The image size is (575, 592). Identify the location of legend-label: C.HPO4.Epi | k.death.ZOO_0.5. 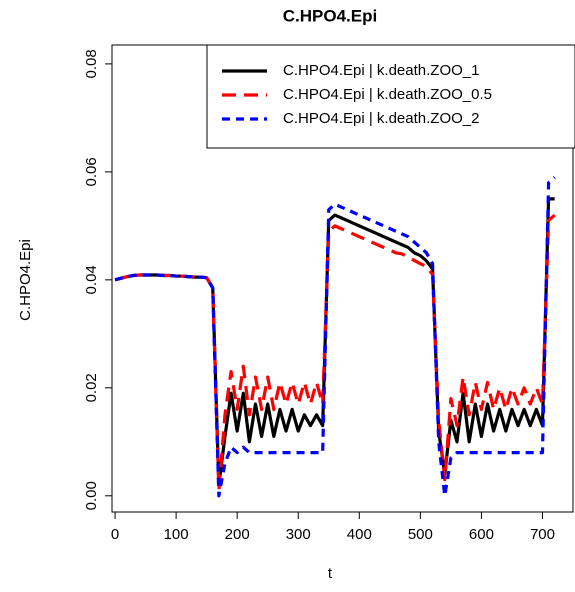
(387, 94).